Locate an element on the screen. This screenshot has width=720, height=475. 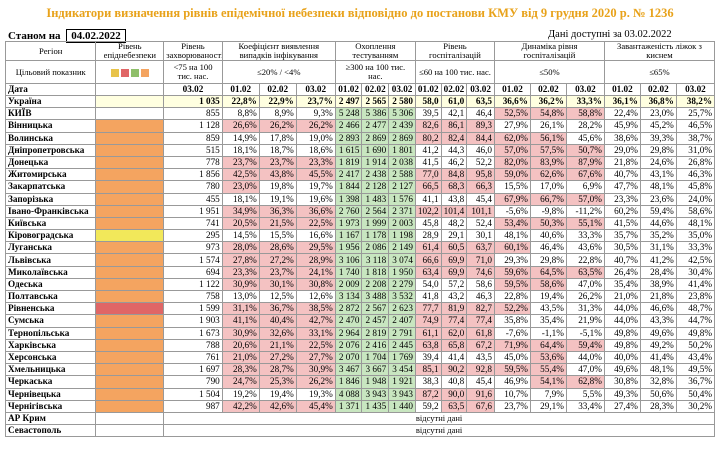
value-cell: 57,2 is located at coordinates (454, 284).